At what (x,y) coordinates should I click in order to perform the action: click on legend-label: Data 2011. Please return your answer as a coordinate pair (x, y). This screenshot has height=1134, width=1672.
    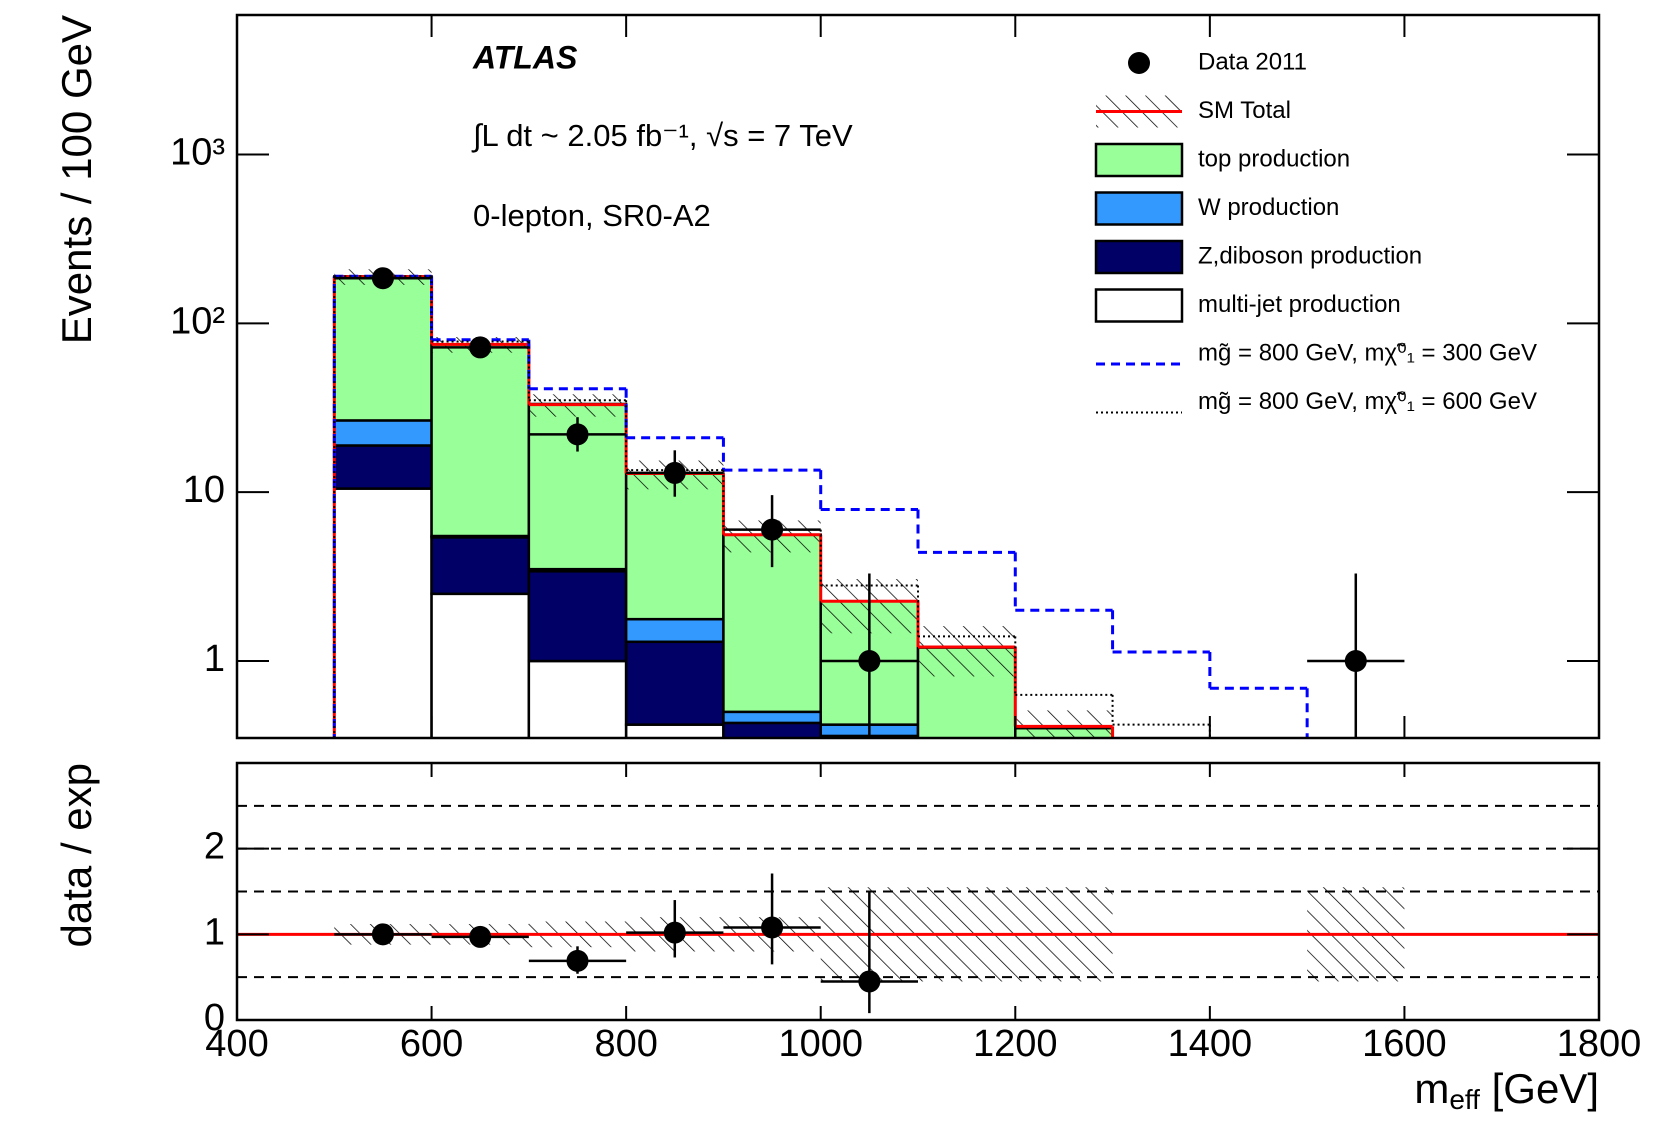
    Looking at the image, I should click on (1252, 61).